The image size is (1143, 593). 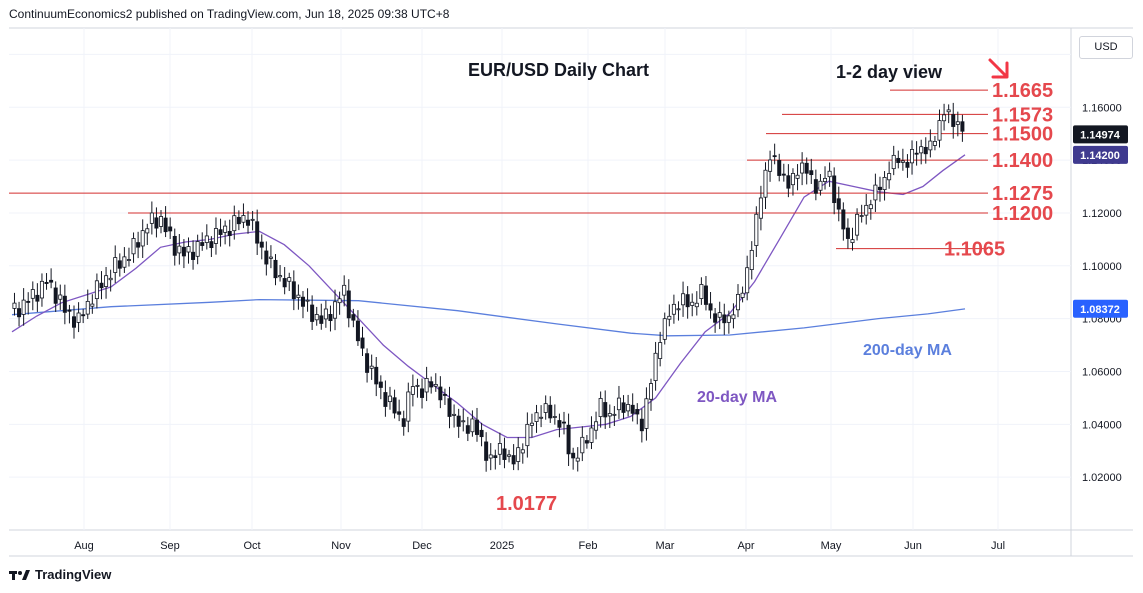 What do you see at coordinates (1100, 221) in the screenshot?
I see `price-badges: 1.14974 1.14200 1.08372` at bounding box center [1100, 221].